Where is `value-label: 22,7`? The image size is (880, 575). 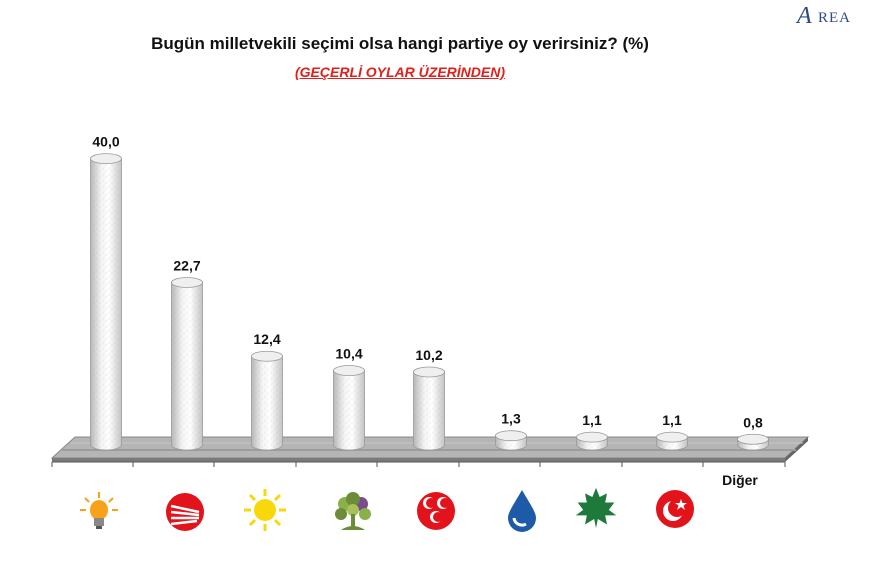 value-label: 22,7 is located at coordinates (186, 265).